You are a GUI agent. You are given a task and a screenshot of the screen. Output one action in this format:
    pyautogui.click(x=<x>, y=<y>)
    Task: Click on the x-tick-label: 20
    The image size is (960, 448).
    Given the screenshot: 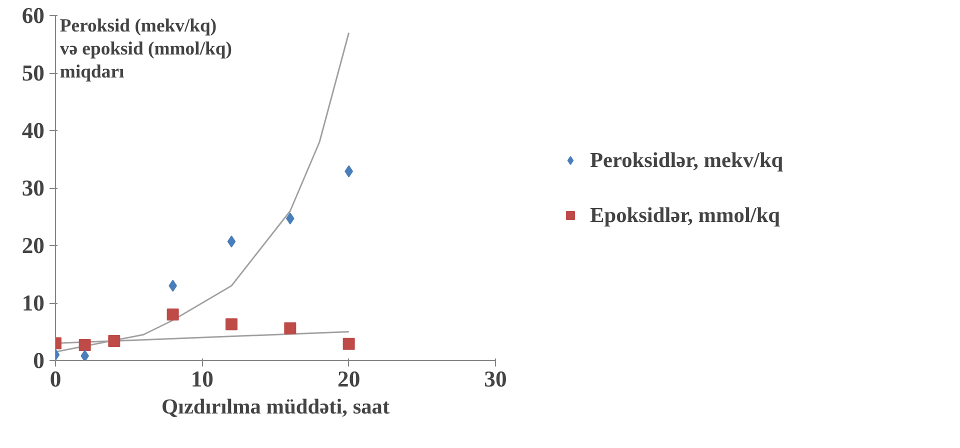 What is the action you would take?
    pyautogui.click(x=349, y=379)
    